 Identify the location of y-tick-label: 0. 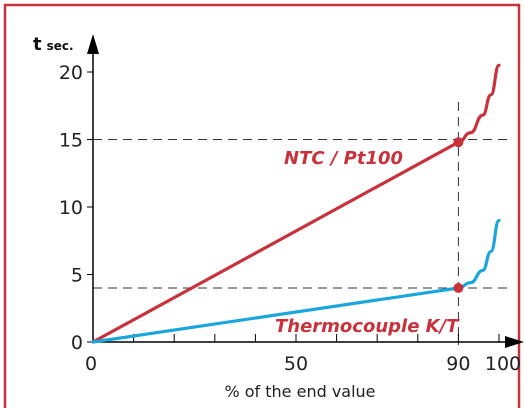
(77, 343).